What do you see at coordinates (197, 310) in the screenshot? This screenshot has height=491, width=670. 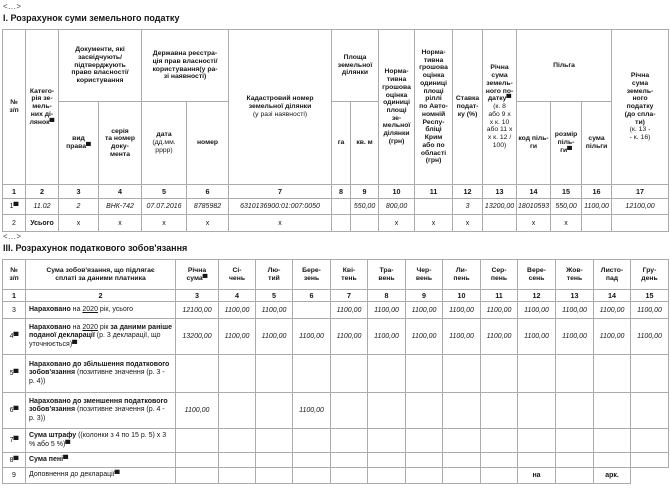 I see `annual-sum-value: 12100,00` at bounding box center [197, 310].